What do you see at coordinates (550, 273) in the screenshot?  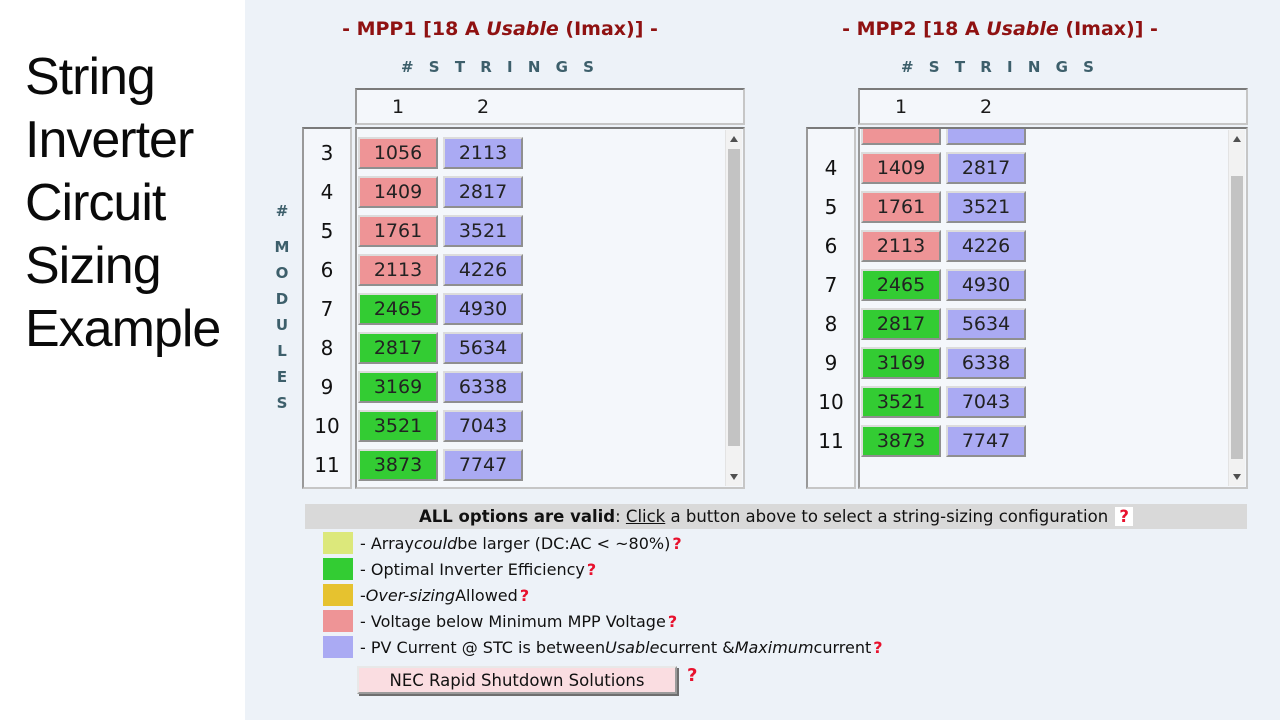 I see `table-row: 2113 4226` at bounding box center [550, 273].